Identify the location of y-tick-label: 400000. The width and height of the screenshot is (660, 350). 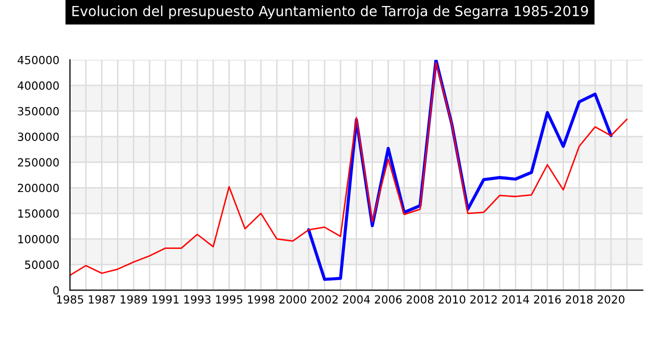
(38, 85).